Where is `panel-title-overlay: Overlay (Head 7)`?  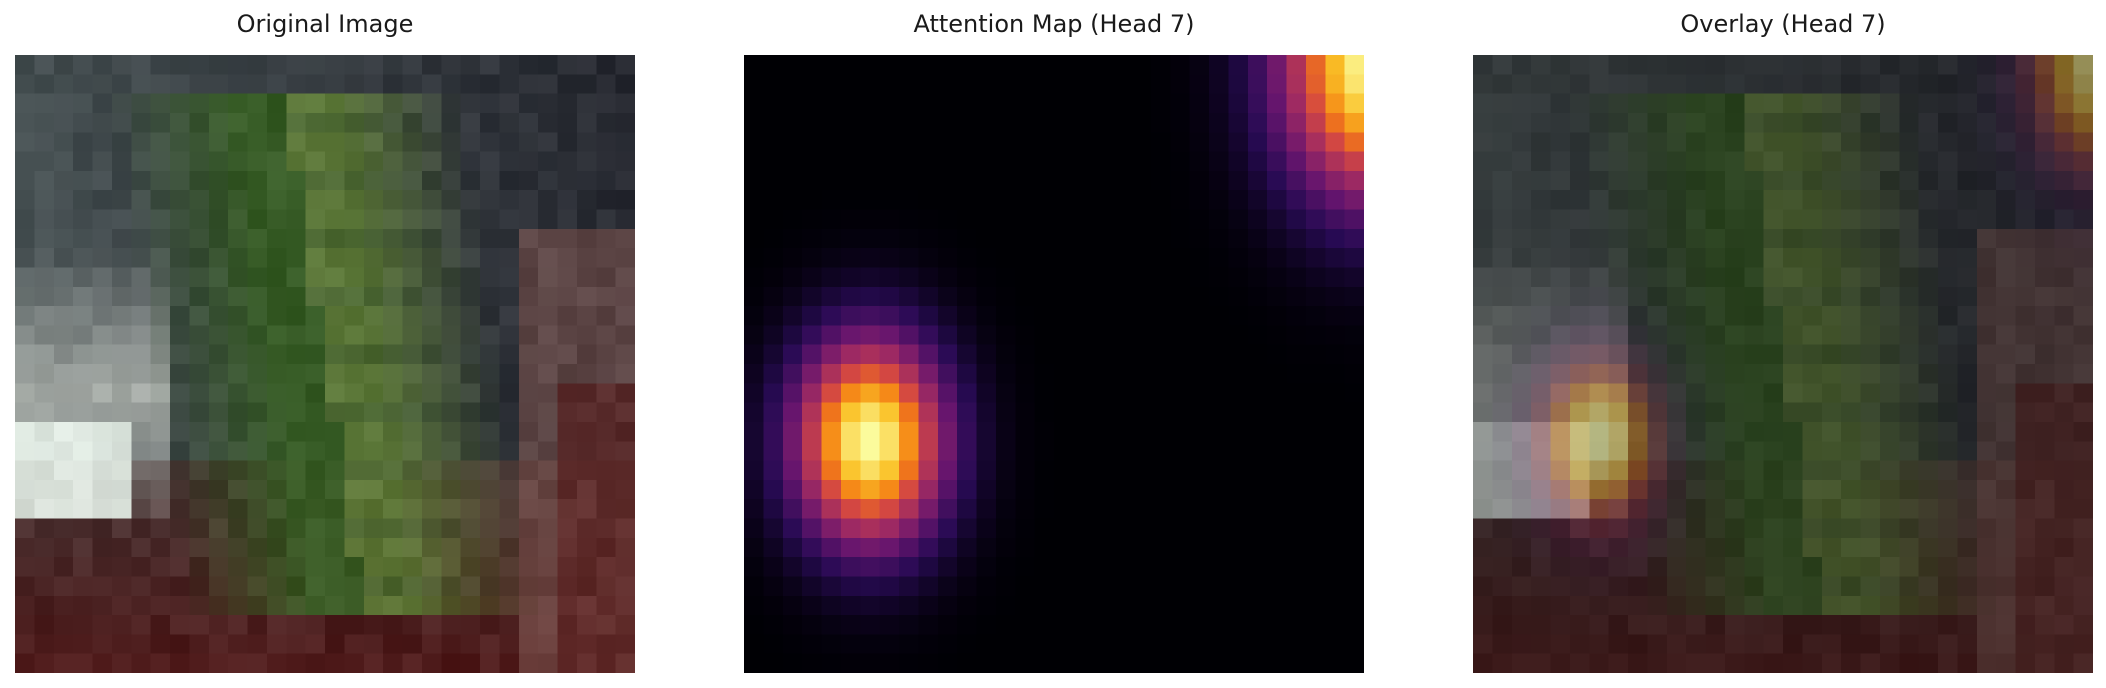 panel-title-overlay: Overlay (Head 7) is located at coordinates (1783, 24).